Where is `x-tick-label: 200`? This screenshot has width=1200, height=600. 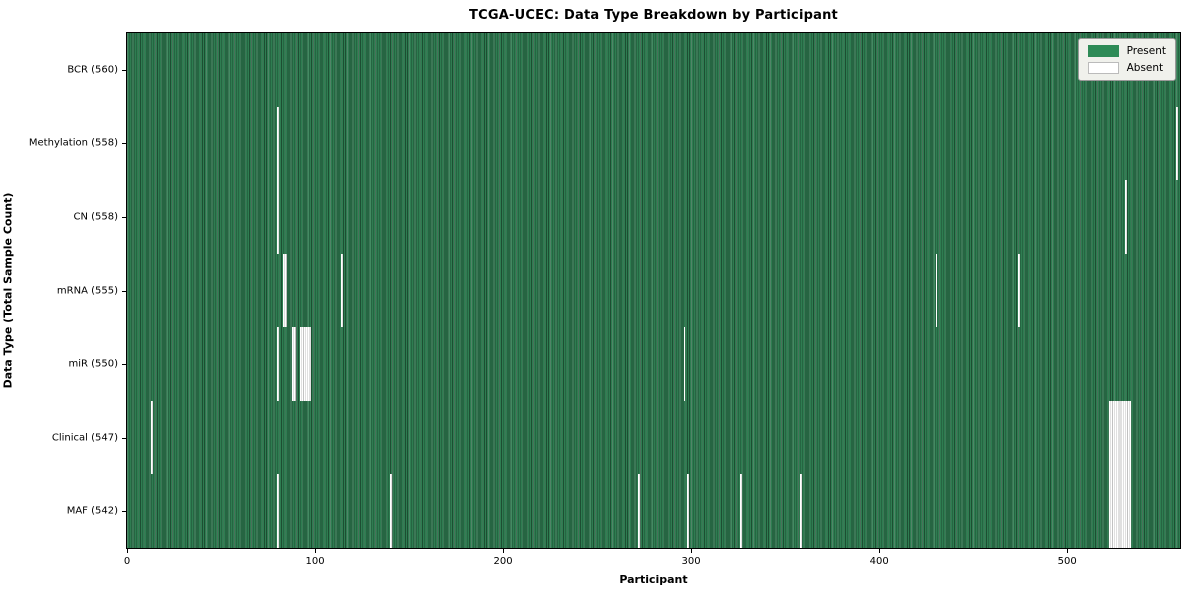
x-tick-label: 200 is located at coordinates (503, 561).